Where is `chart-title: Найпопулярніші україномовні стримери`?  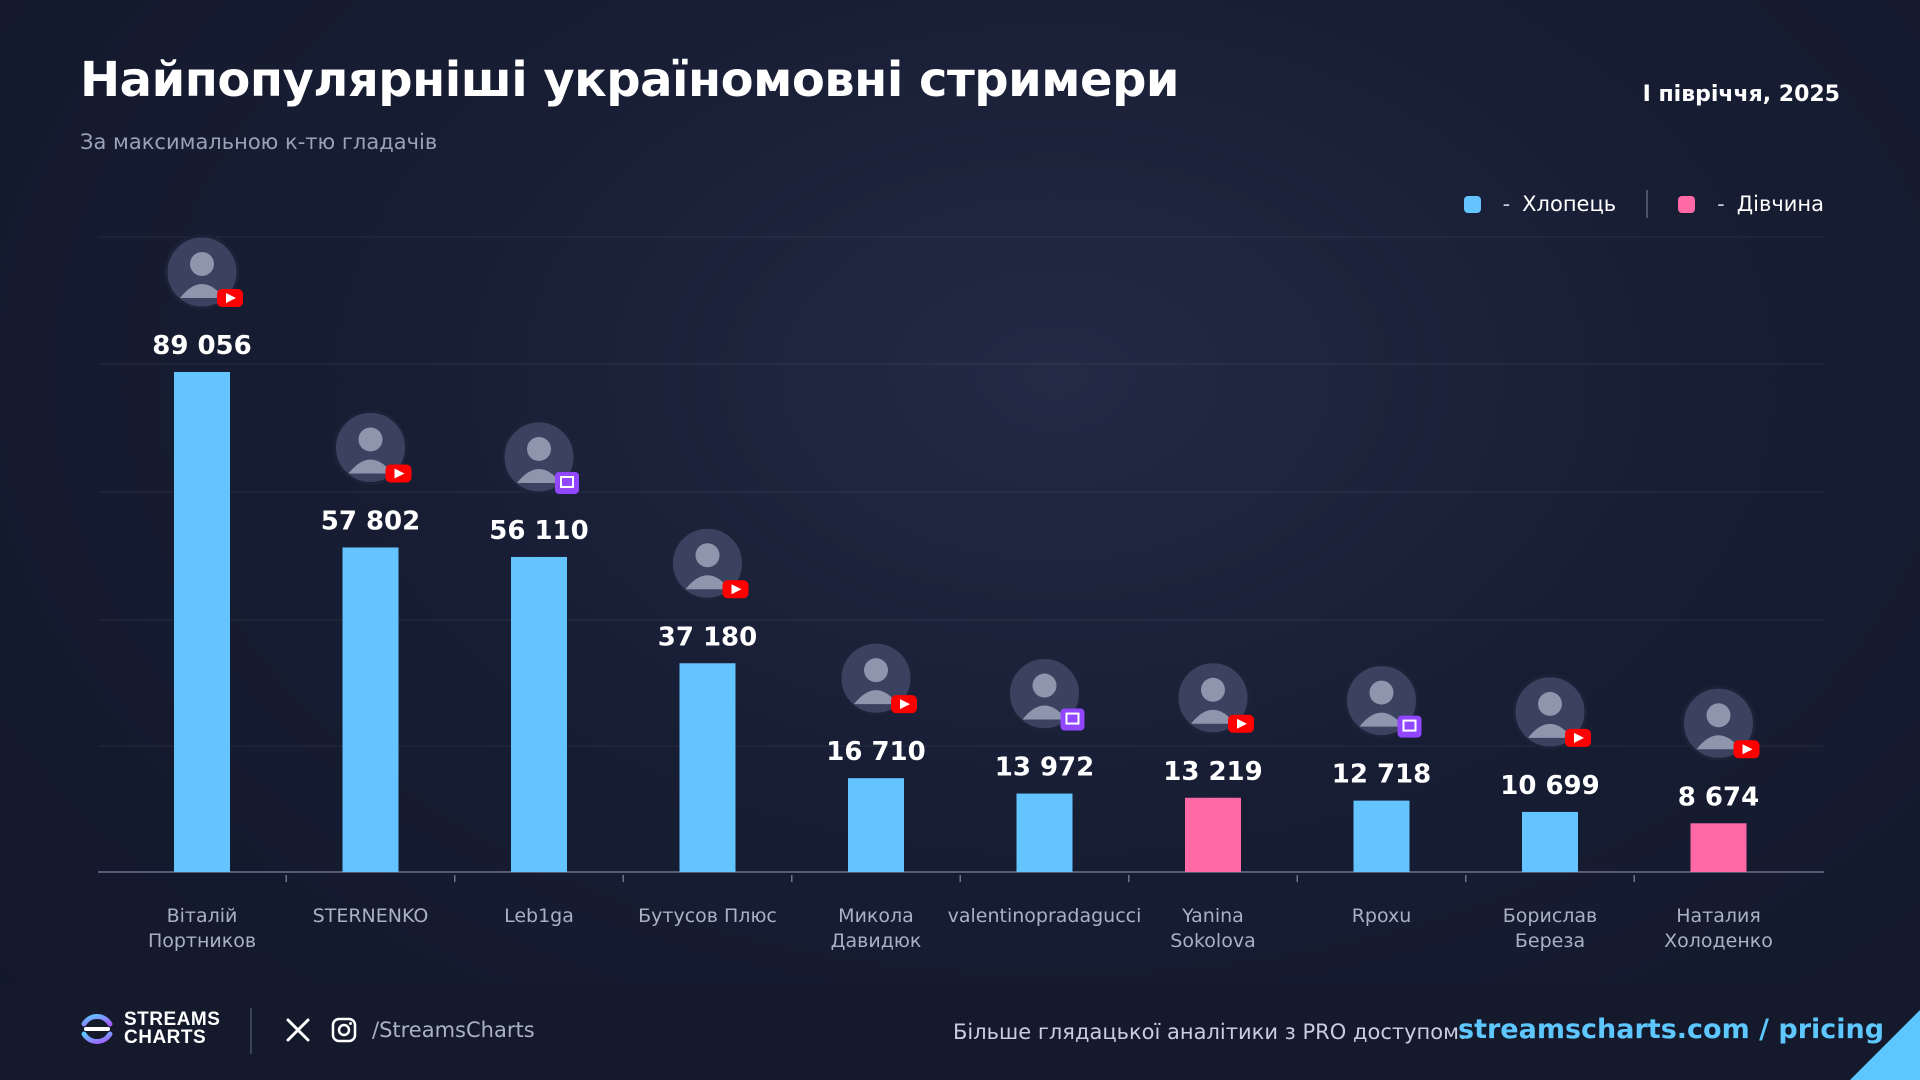
chart-title: Найпопулярніші україномовні стримери is located at coordinates (630, 80).